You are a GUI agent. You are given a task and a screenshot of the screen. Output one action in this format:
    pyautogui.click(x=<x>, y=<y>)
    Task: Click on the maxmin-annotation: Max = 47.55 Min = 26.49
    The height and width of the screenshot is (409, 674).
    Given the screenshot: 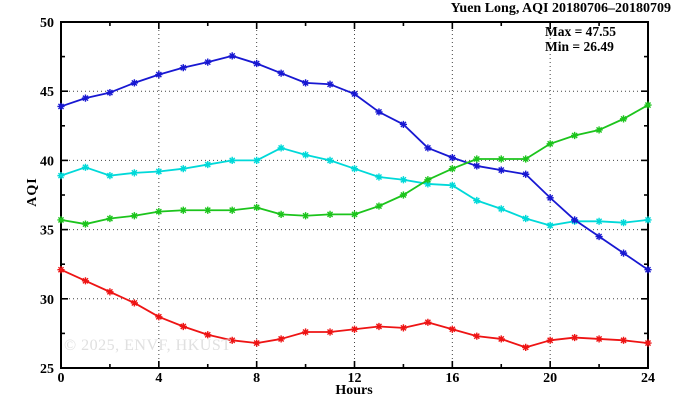 What is the action you would take?
    pyautogui.click(x=581, y=39)
    